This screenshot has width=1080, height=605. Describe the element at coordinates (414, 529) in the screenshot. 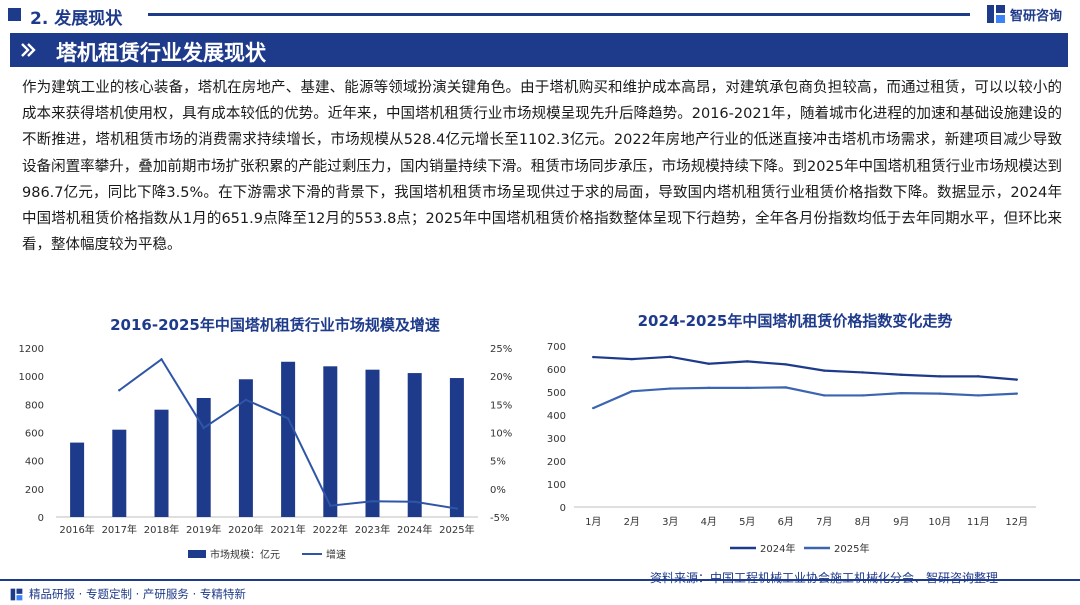

I see `x-tick-label: 2024年` at that location.